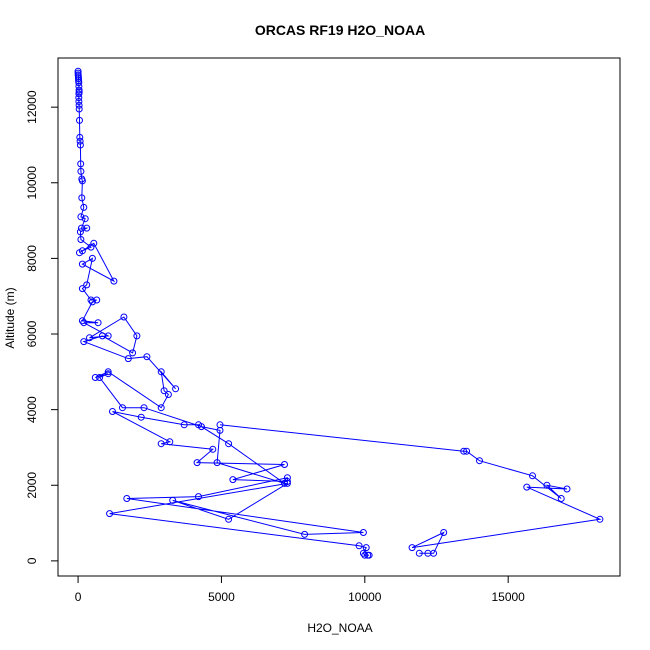 The image size is (650, 650). What do you see at coordinates (32, 409) in the screenshot?
I see `y-tick-label: 4000` at bounding box center [32, 409].